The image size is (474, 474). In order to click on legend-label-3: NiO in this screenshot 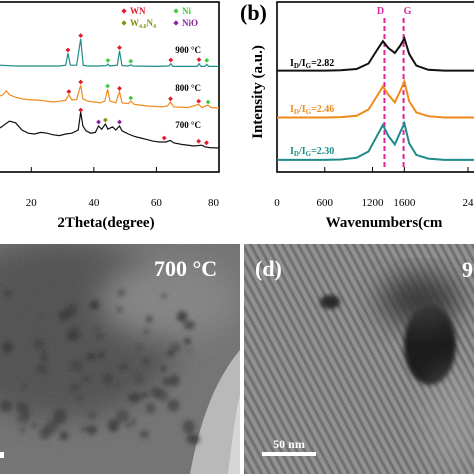, I will do `click(190, 23)`.